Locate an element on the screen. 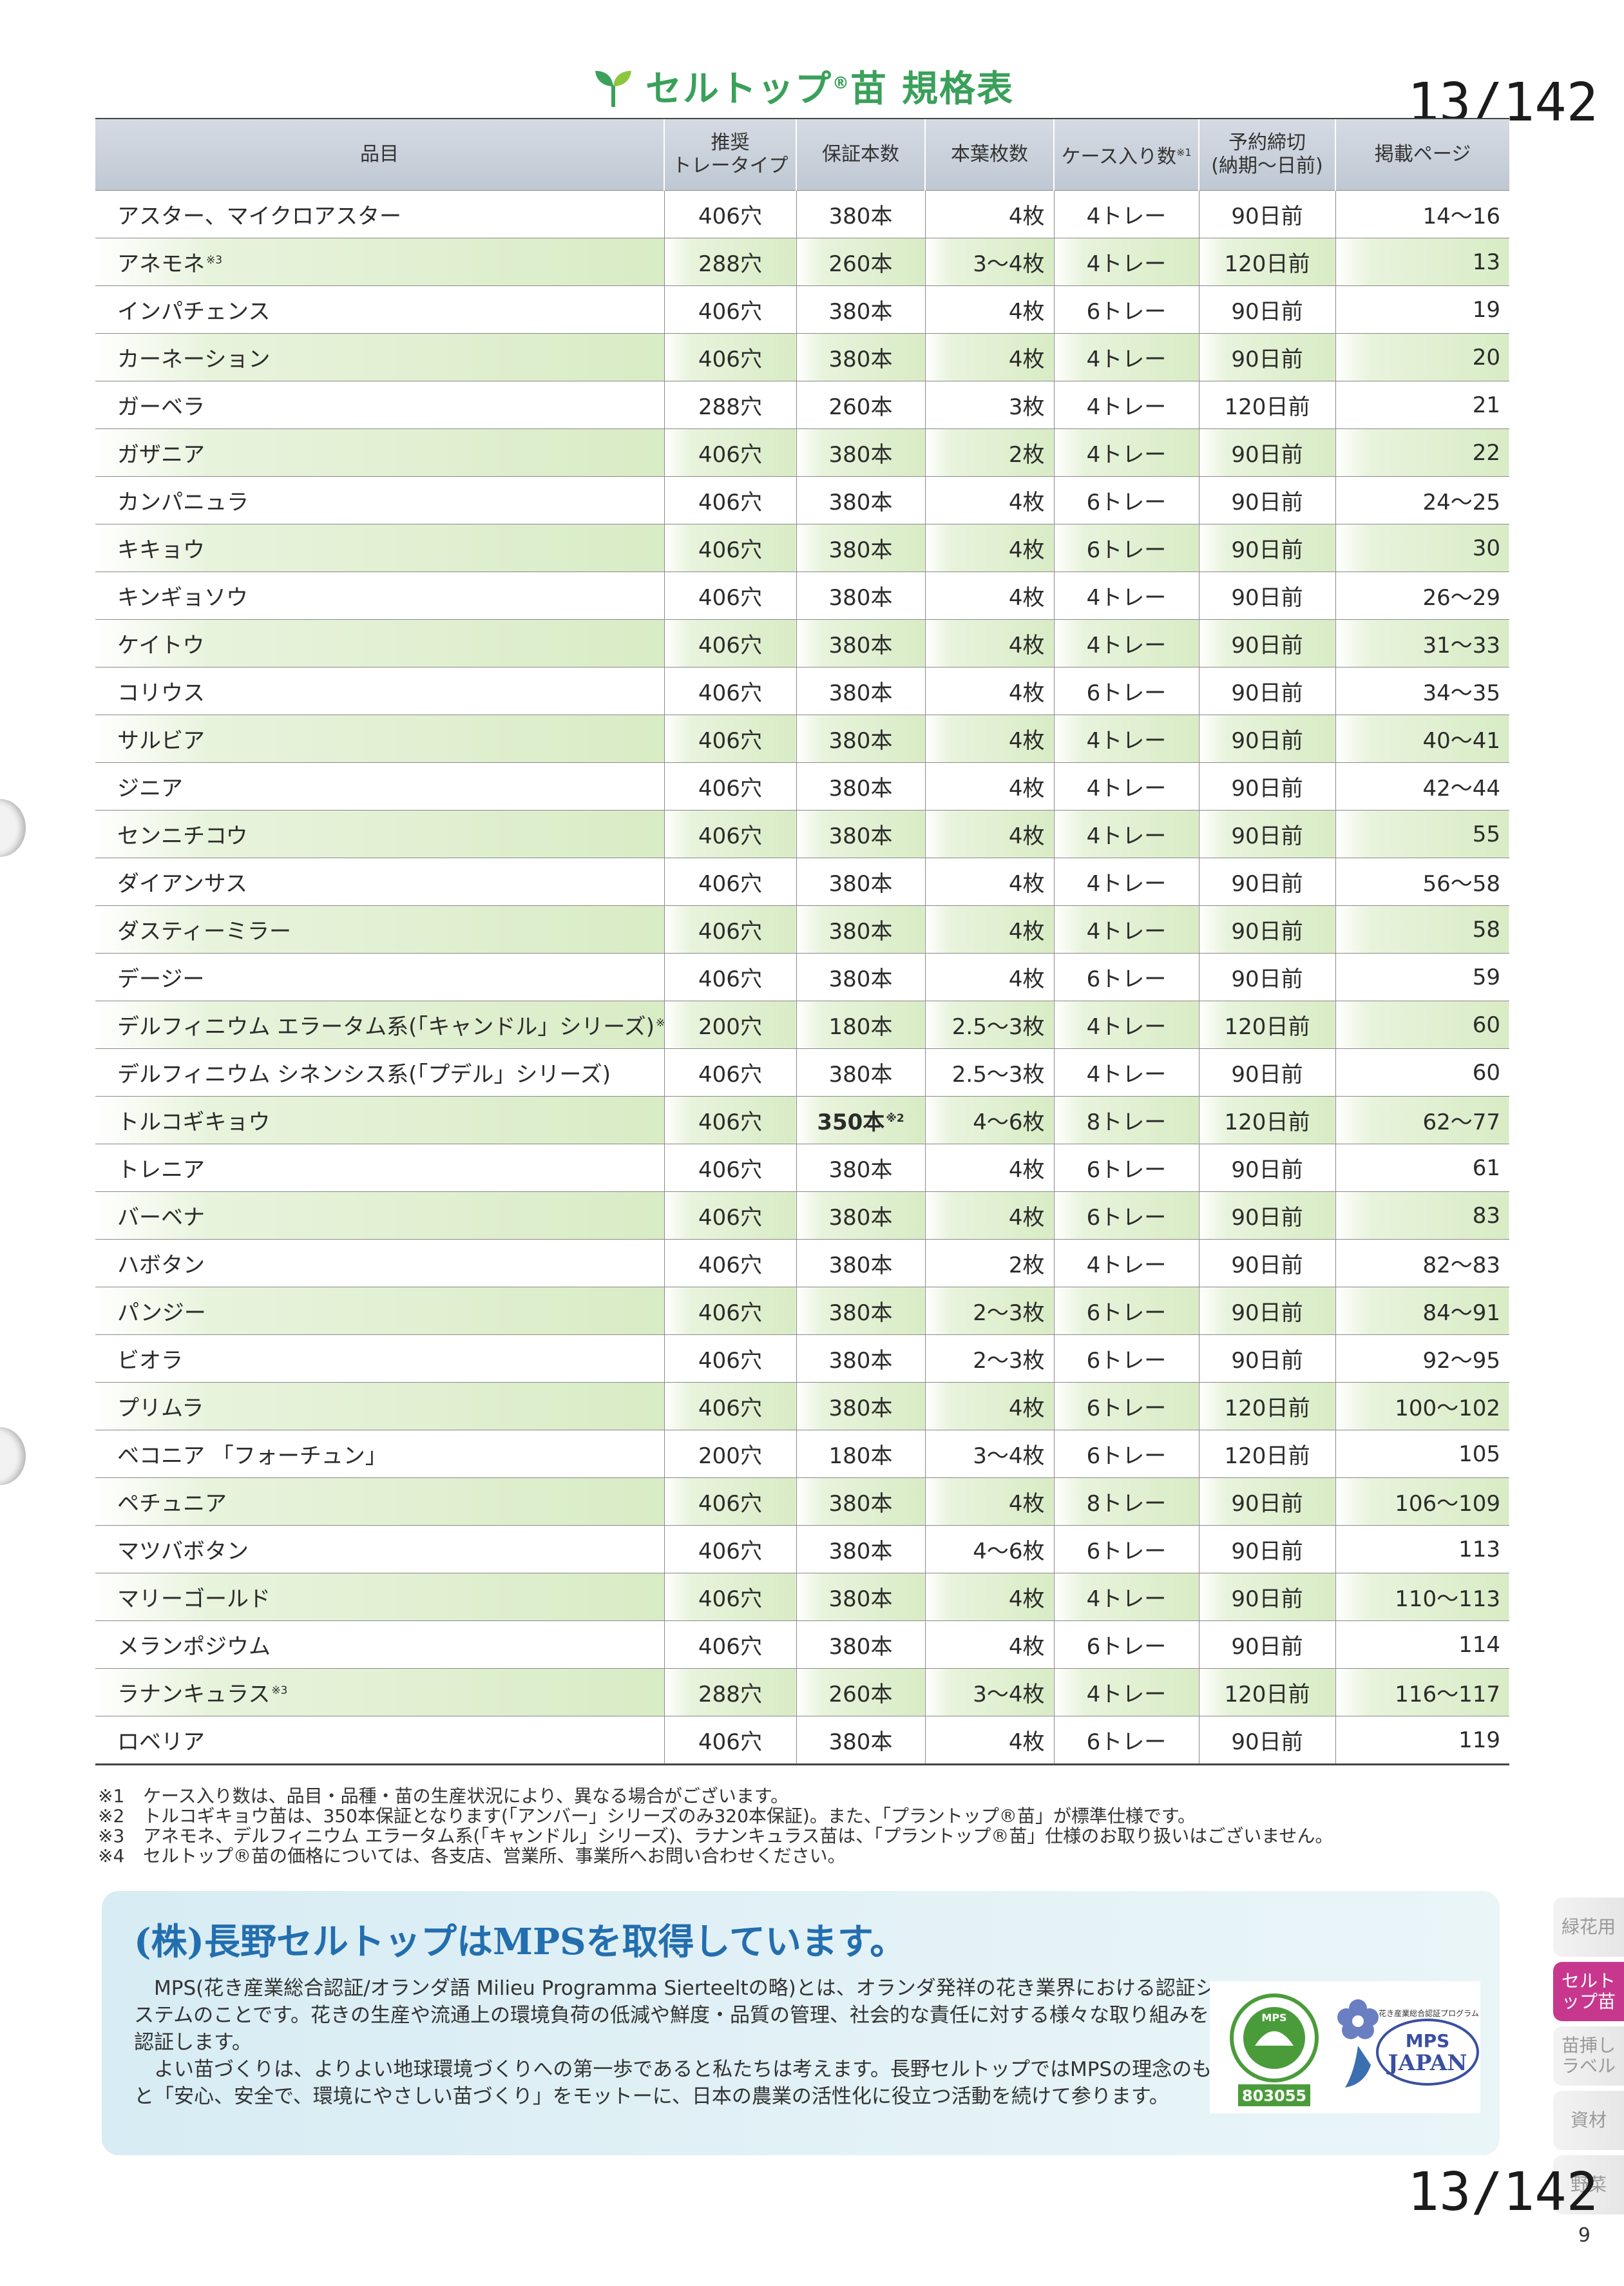  cell-item: プリムラ is located at coordinates (379, 1406).